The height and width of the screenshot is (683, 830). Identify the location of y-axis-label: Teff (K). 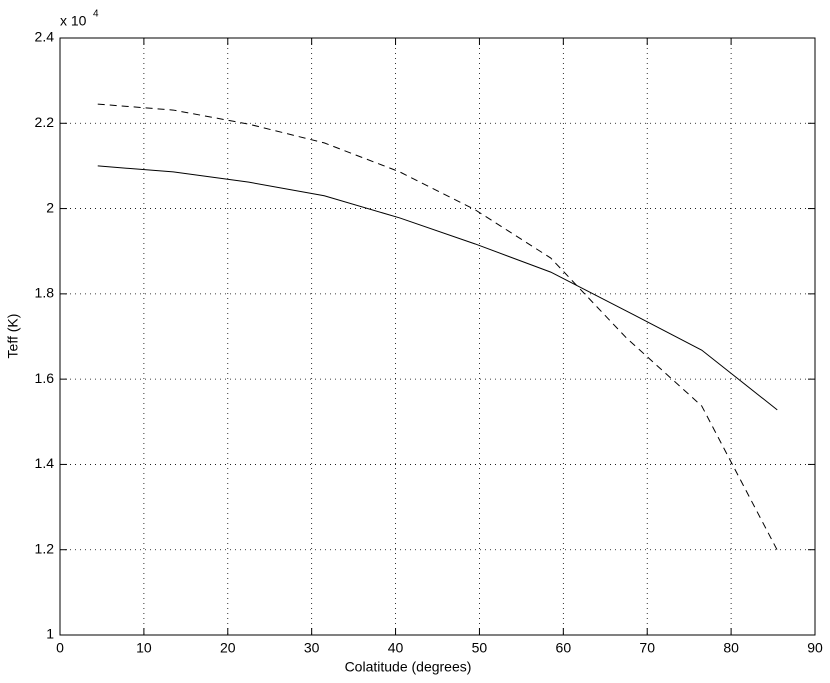
(13, 336).